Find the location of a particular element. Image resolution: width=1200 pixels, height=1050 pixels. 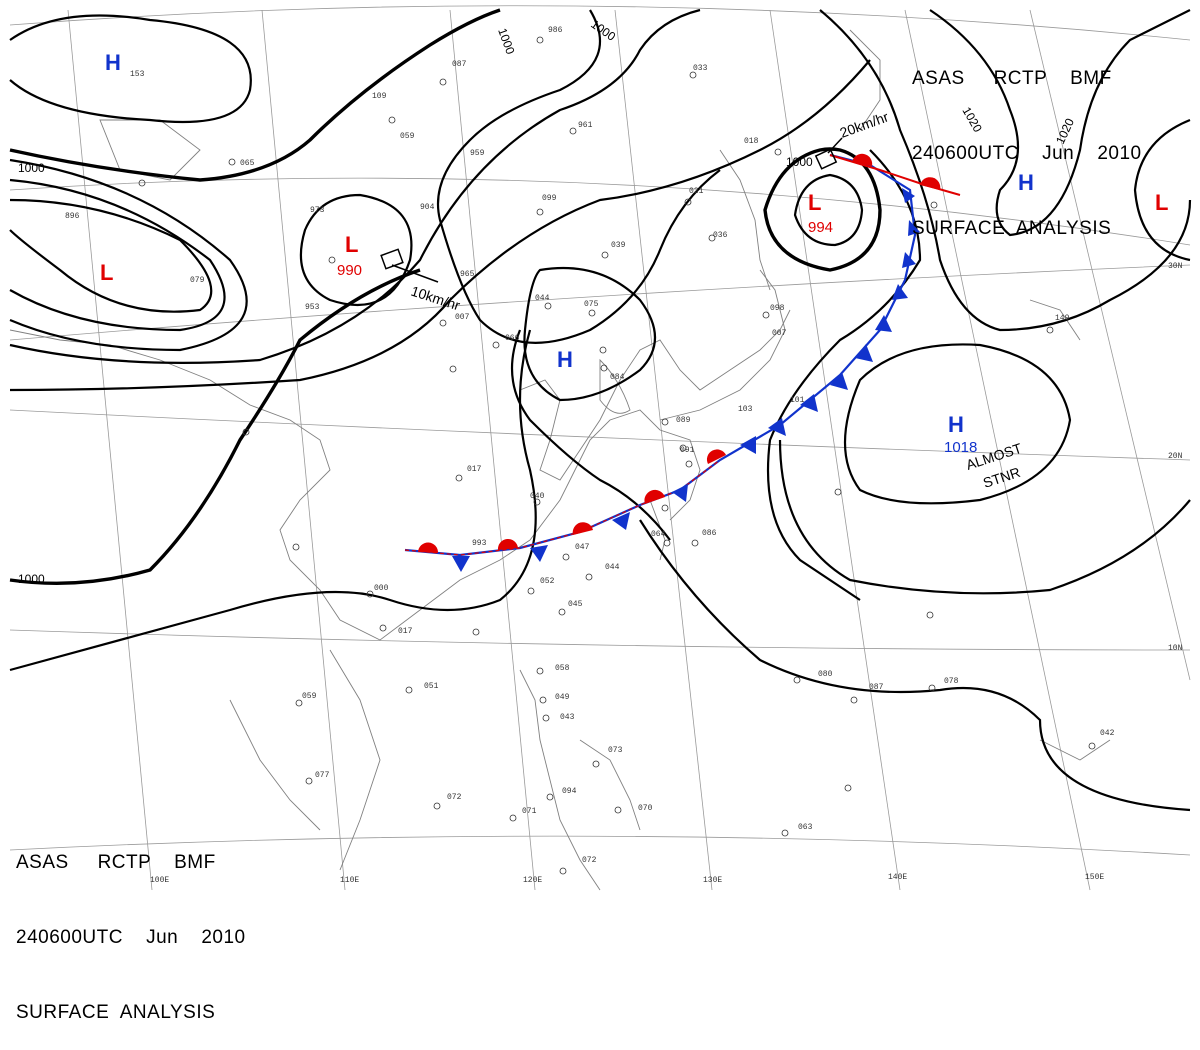

station-value: 000 is located at coordinates (381, 588).